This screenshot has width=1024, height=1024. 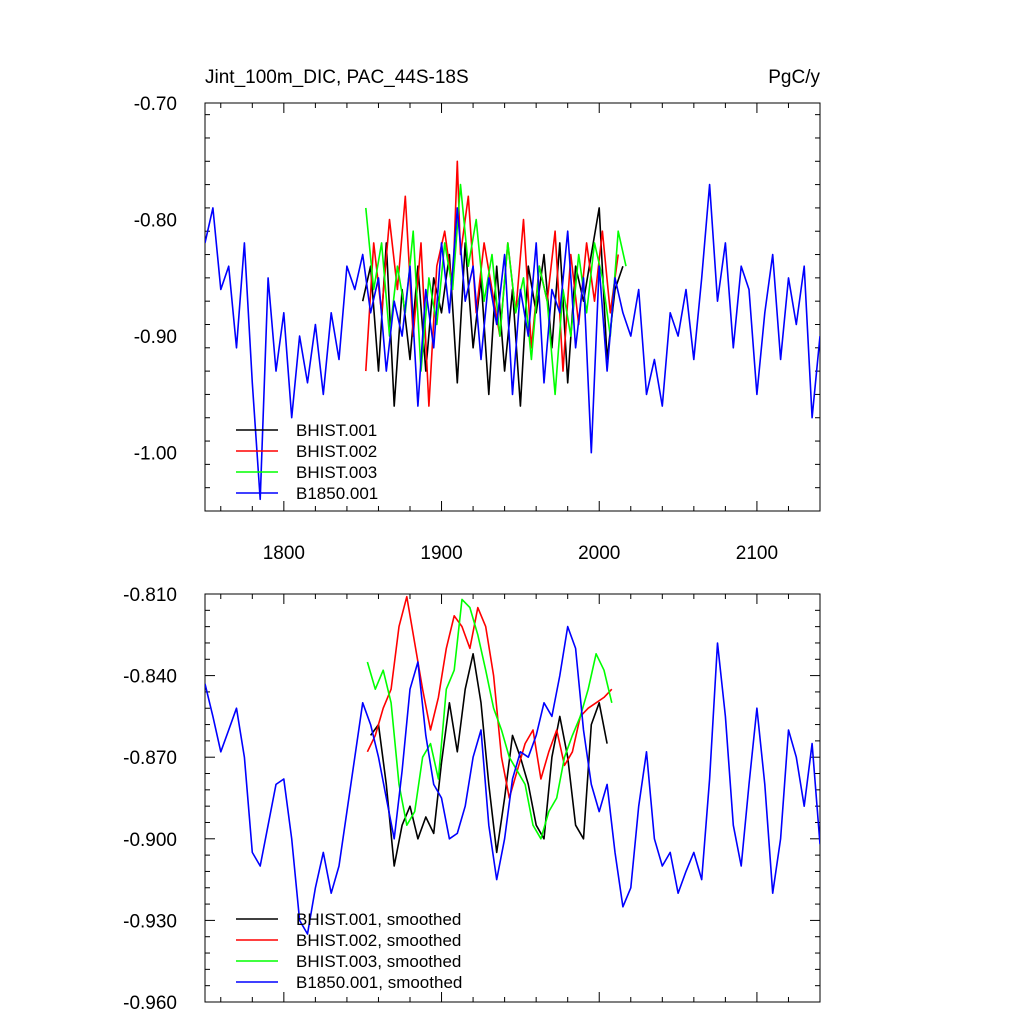 What do you see at coordinates (378, 919) in the screenshot?
I see `legend-label: BHIST.001, smoothed` at bounding box center [378, 919].